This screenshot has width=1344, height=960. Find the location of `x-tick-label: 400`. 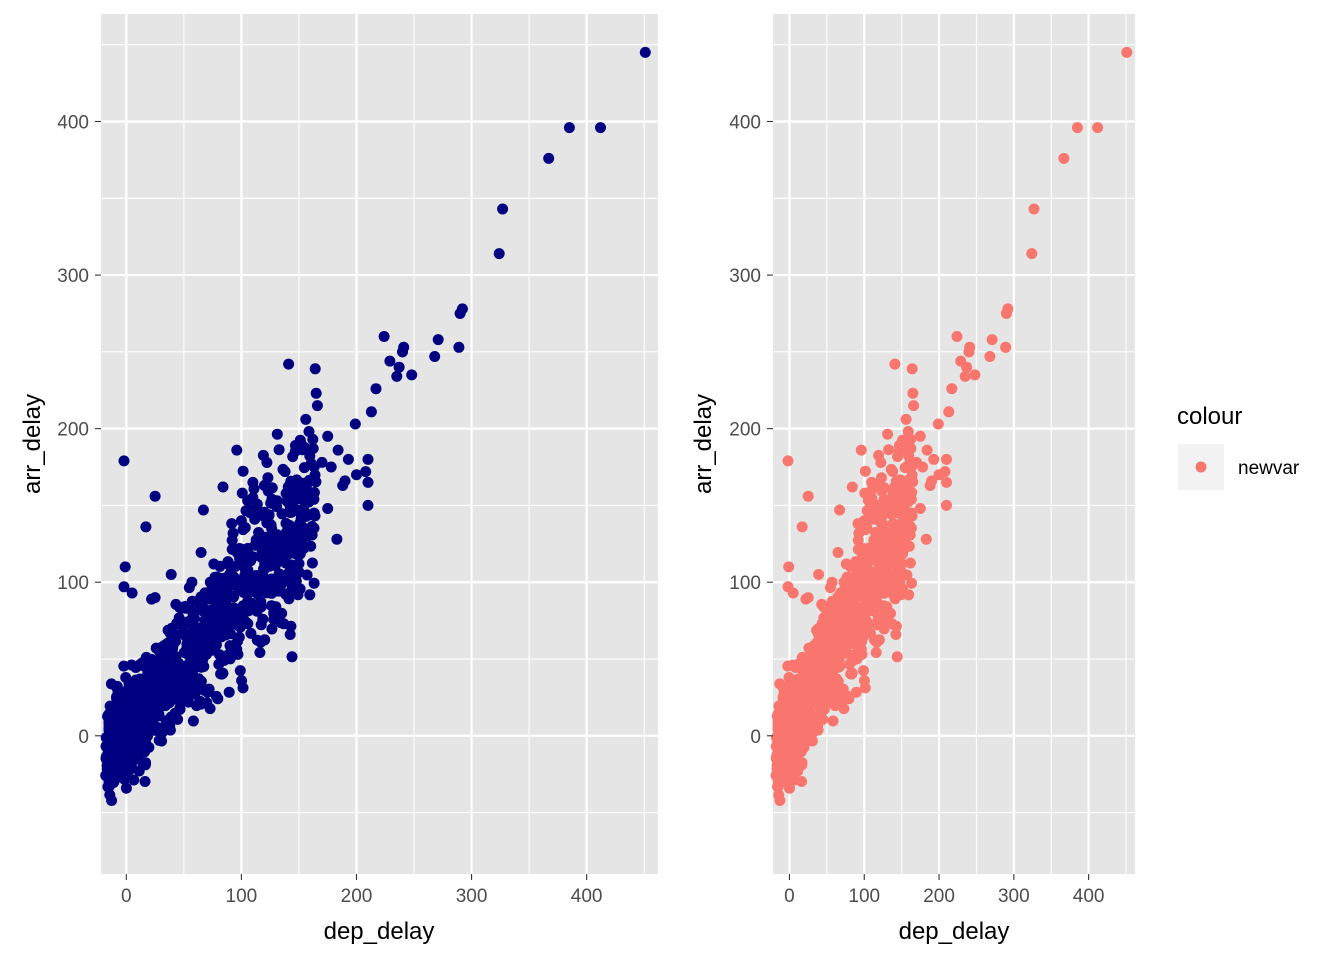

x-tick-label: 400 is located at coordinates (1089, 896).